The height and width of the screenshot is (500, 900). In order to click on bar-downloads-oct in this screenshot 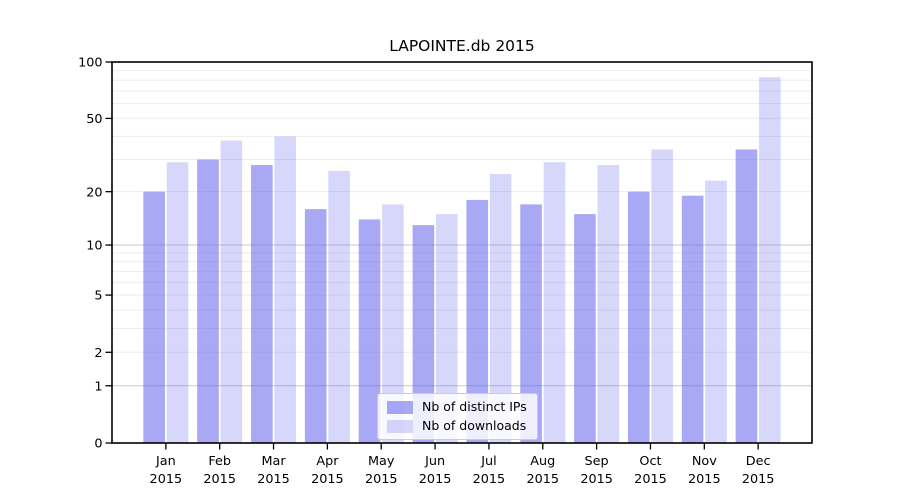, I will do `click(662, 296)`.